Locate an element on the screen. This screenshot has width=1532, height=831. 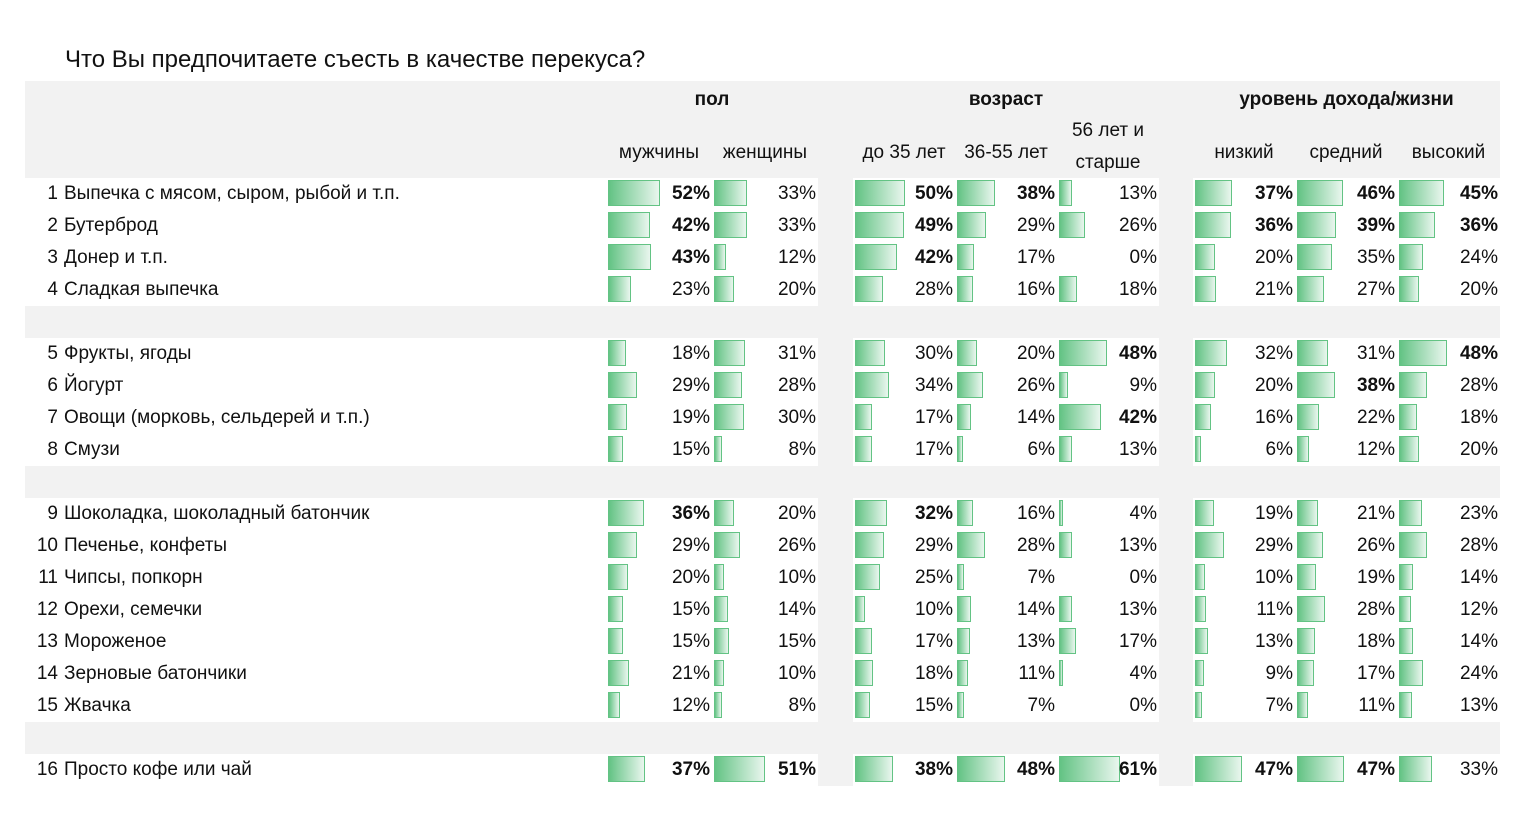
value-label: 12% is located at coordinates (690, 705).